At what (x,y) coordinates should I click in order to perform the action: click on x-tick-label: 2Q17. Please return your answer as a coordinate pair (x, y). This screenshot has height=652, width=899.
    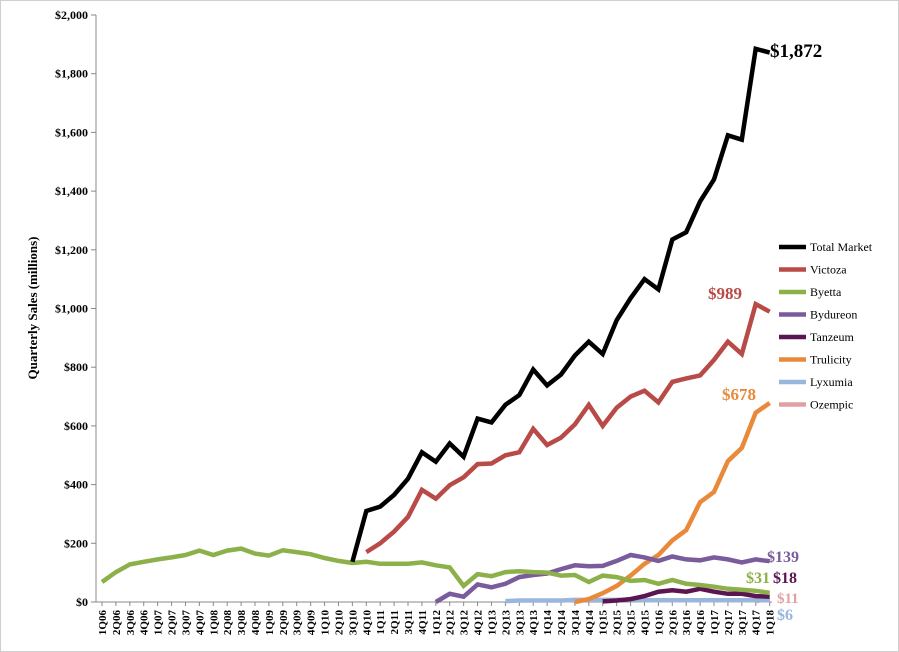
    Looking at the image, I should click on (729, 623).